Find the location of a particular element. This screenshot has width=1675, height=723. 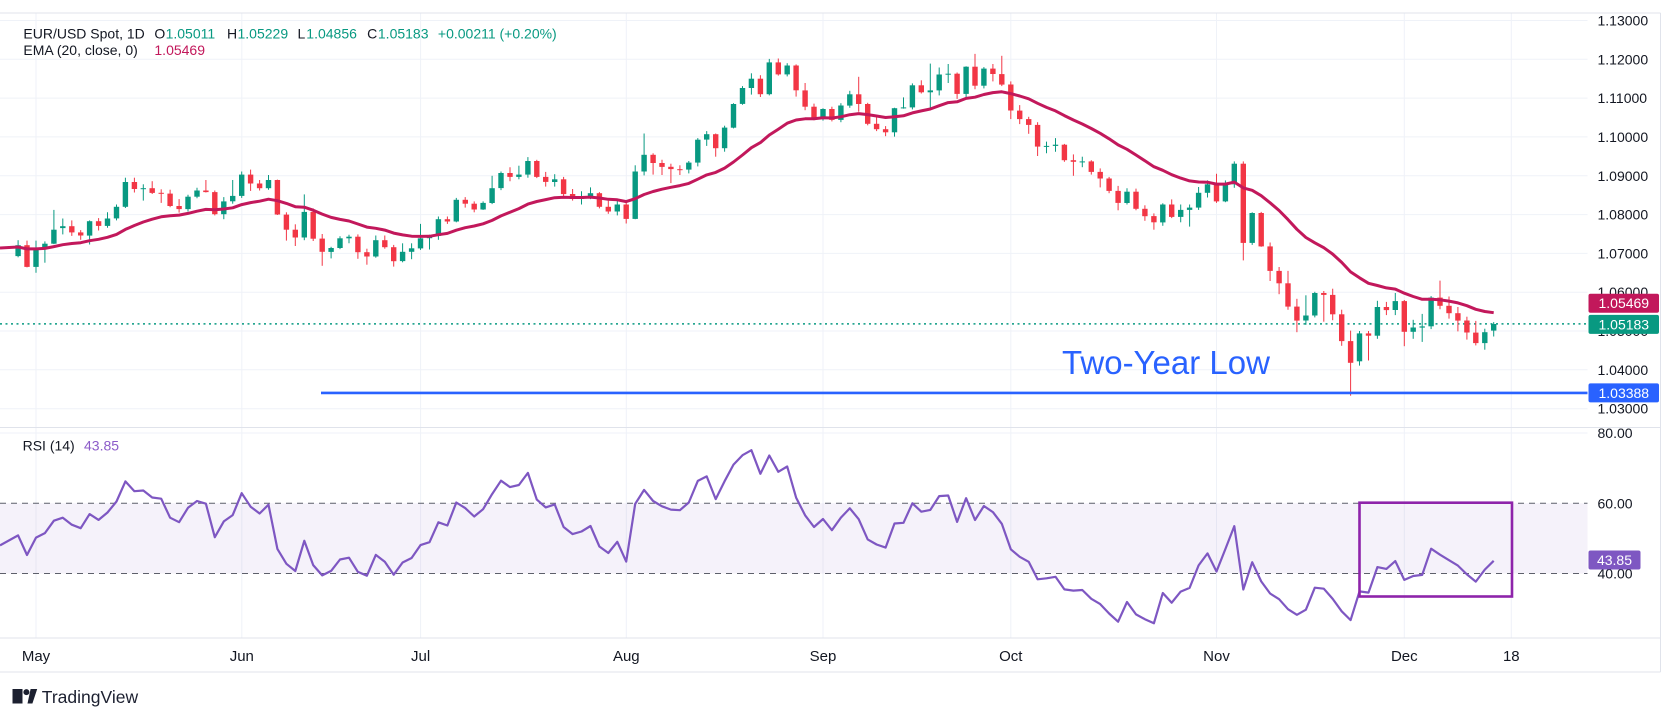

svg-text: 1.04000 is located at coordinates (1623, 370).